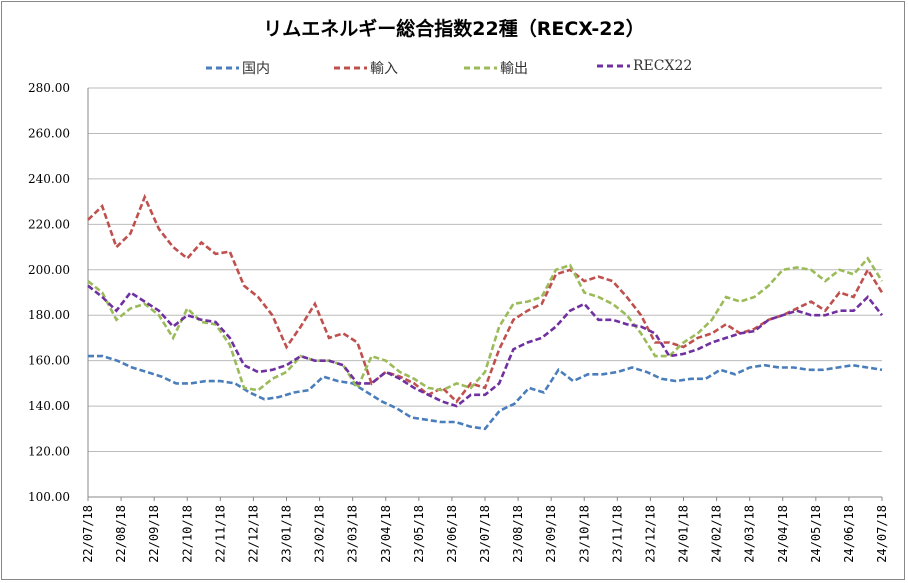 Image resolution: width=908 pixels, height=583 pixels. What do you see at coordinates (49, 315) in the screenshot?
I see `y-tick-label: 180.00` at bounding box center [49, 315].